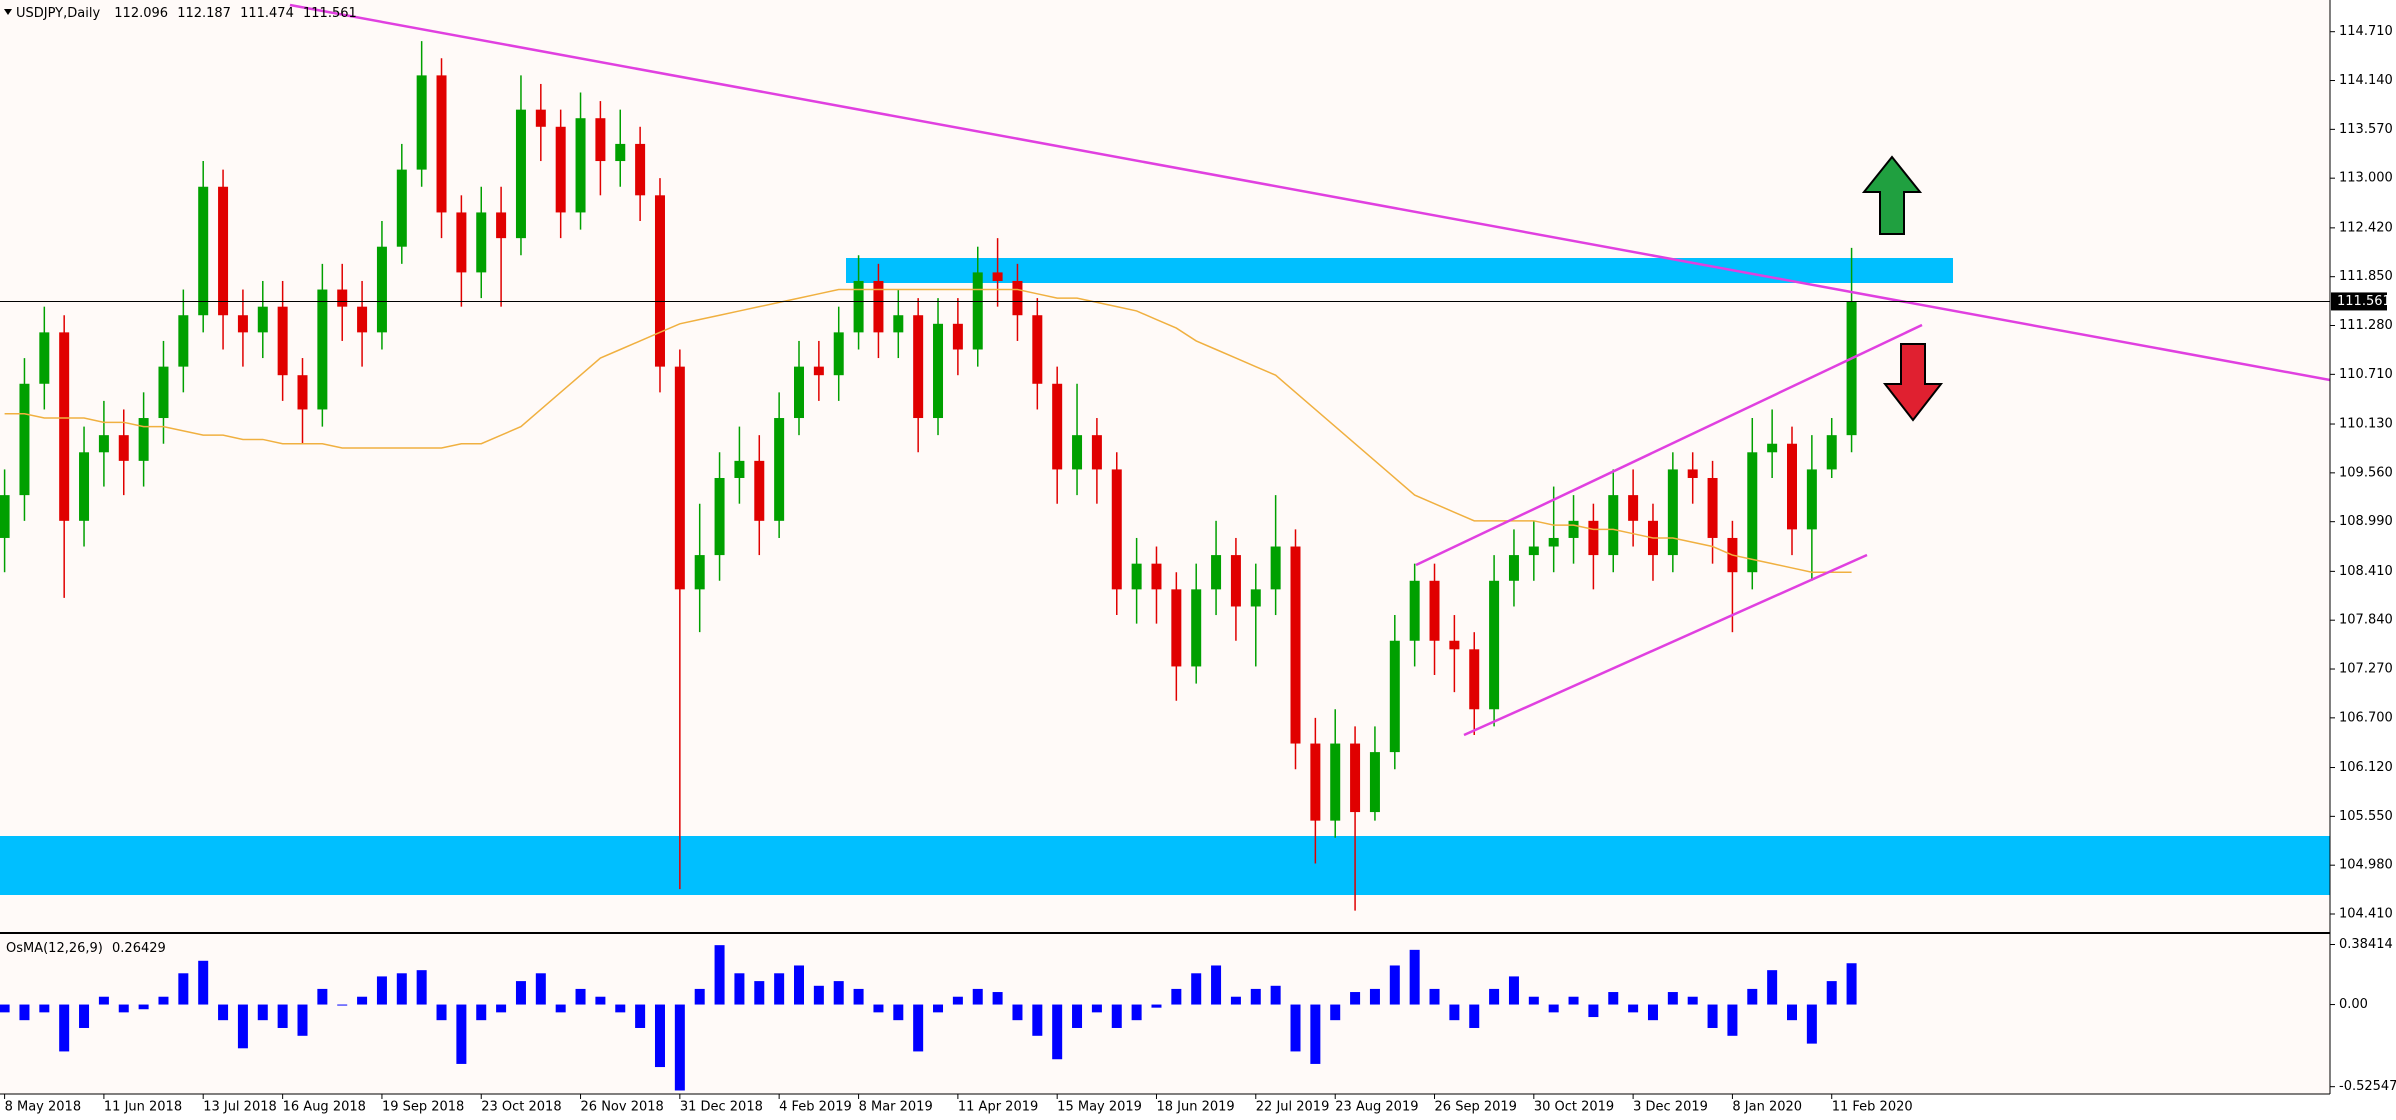 Image resolution: width=2396 pixels, height=1120 pixels. I want to click on x-tick-label: 13 Jul 2018, so click(240, 1107).